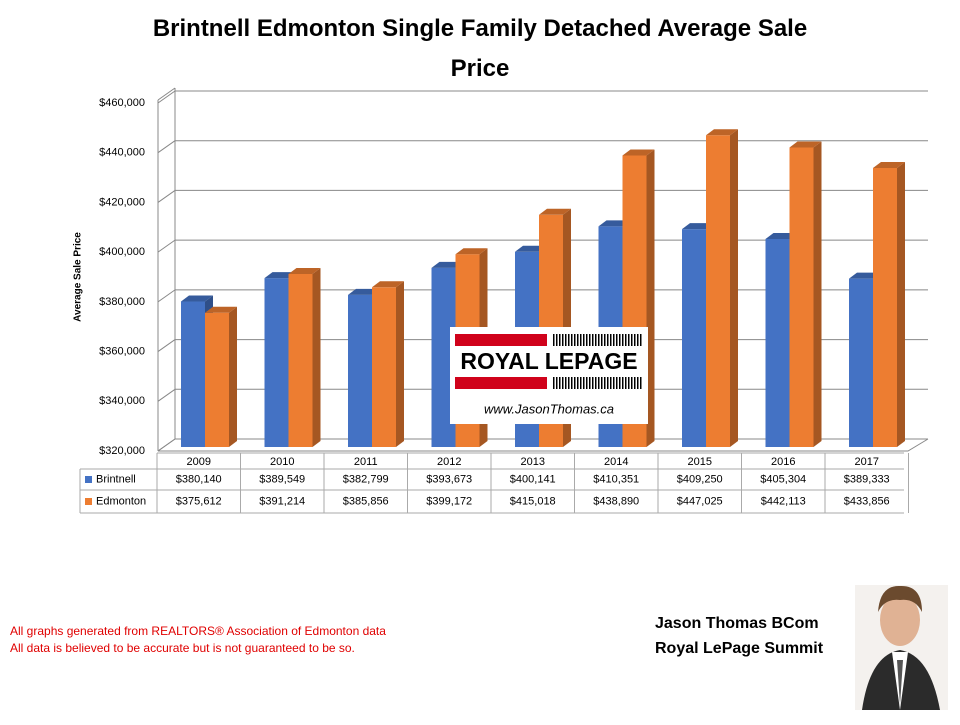  I want to click on y-tick-label: $360,000, so click(122, 351).